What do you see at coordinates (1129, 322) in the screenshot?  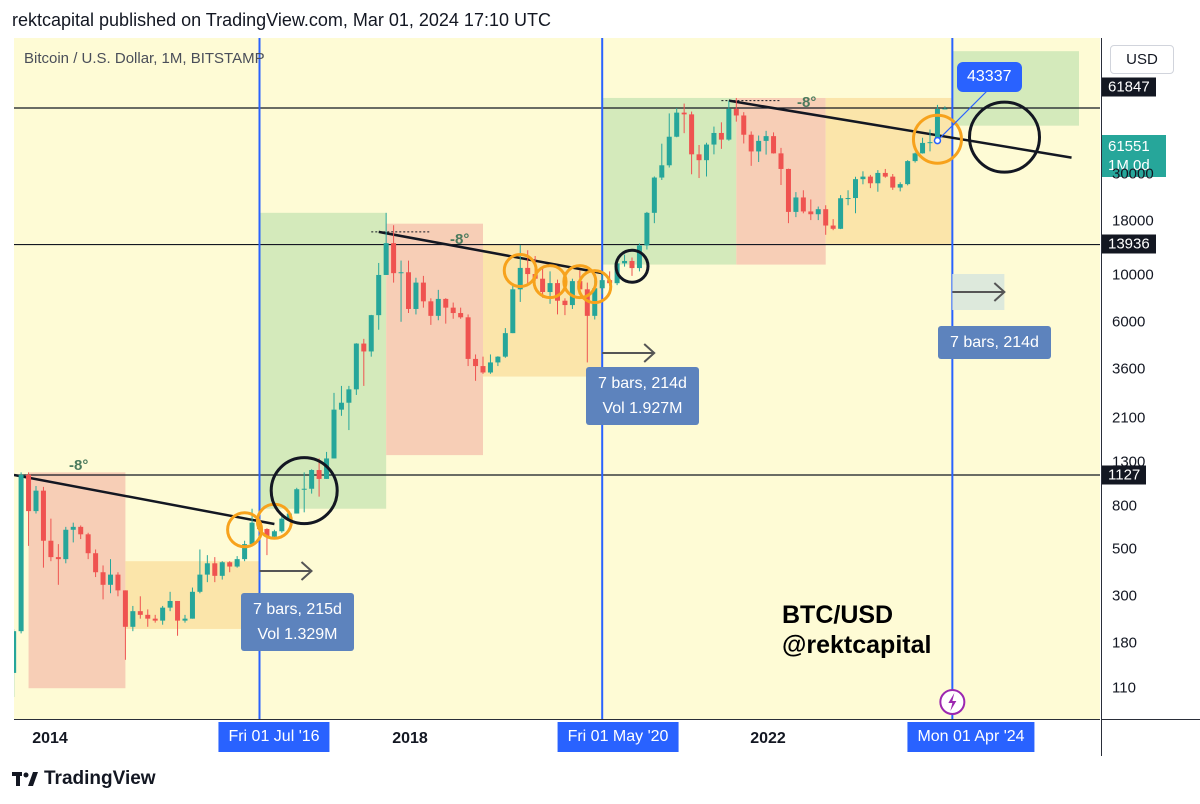 I see `y-tick-8: 6000` at bounding box center [1129, 322].